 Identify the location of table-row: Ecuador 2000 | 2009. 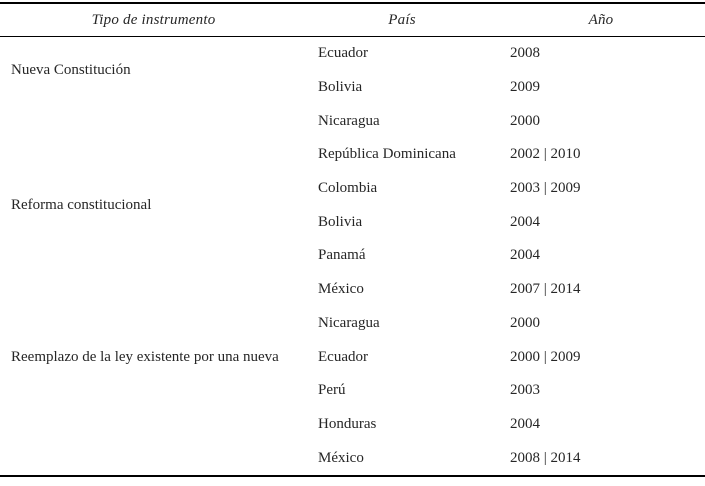
(352, 357).